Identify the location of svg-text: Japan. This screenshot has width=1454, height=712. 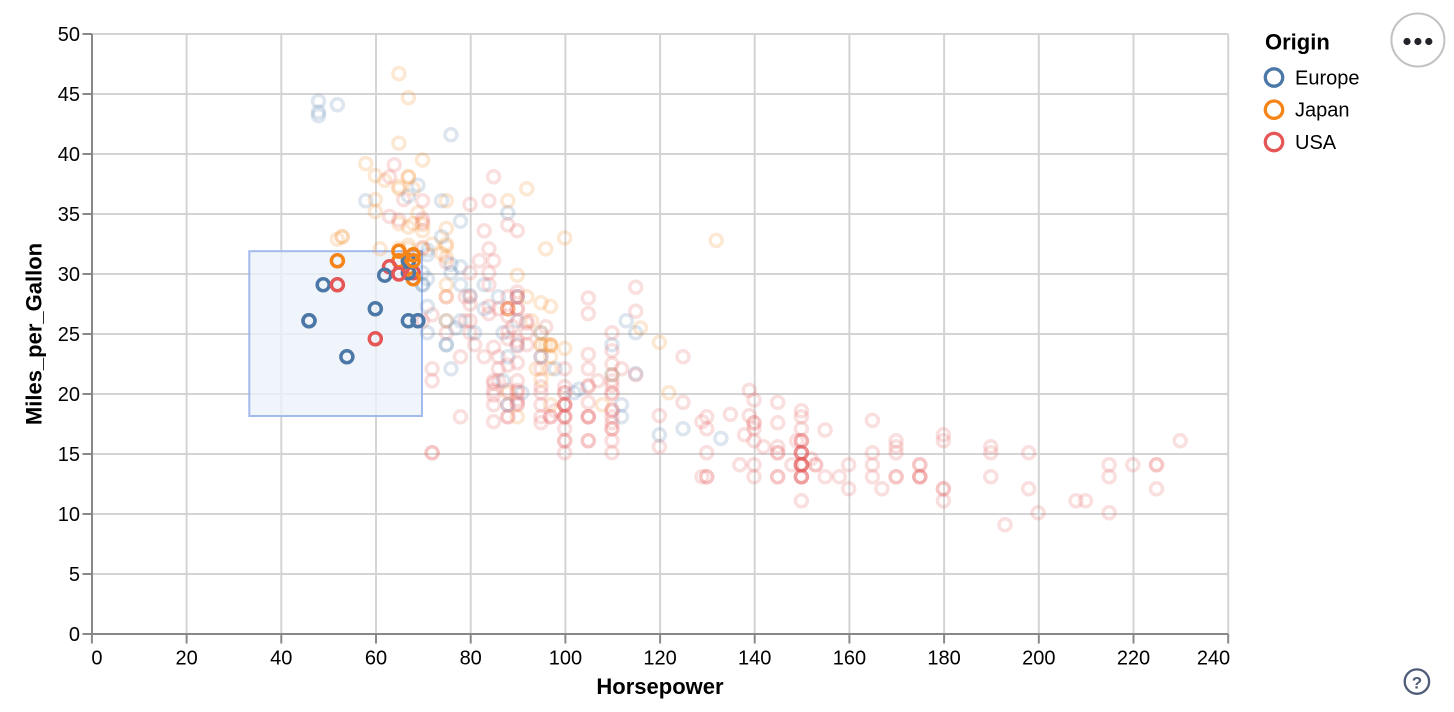
(1322, 111).